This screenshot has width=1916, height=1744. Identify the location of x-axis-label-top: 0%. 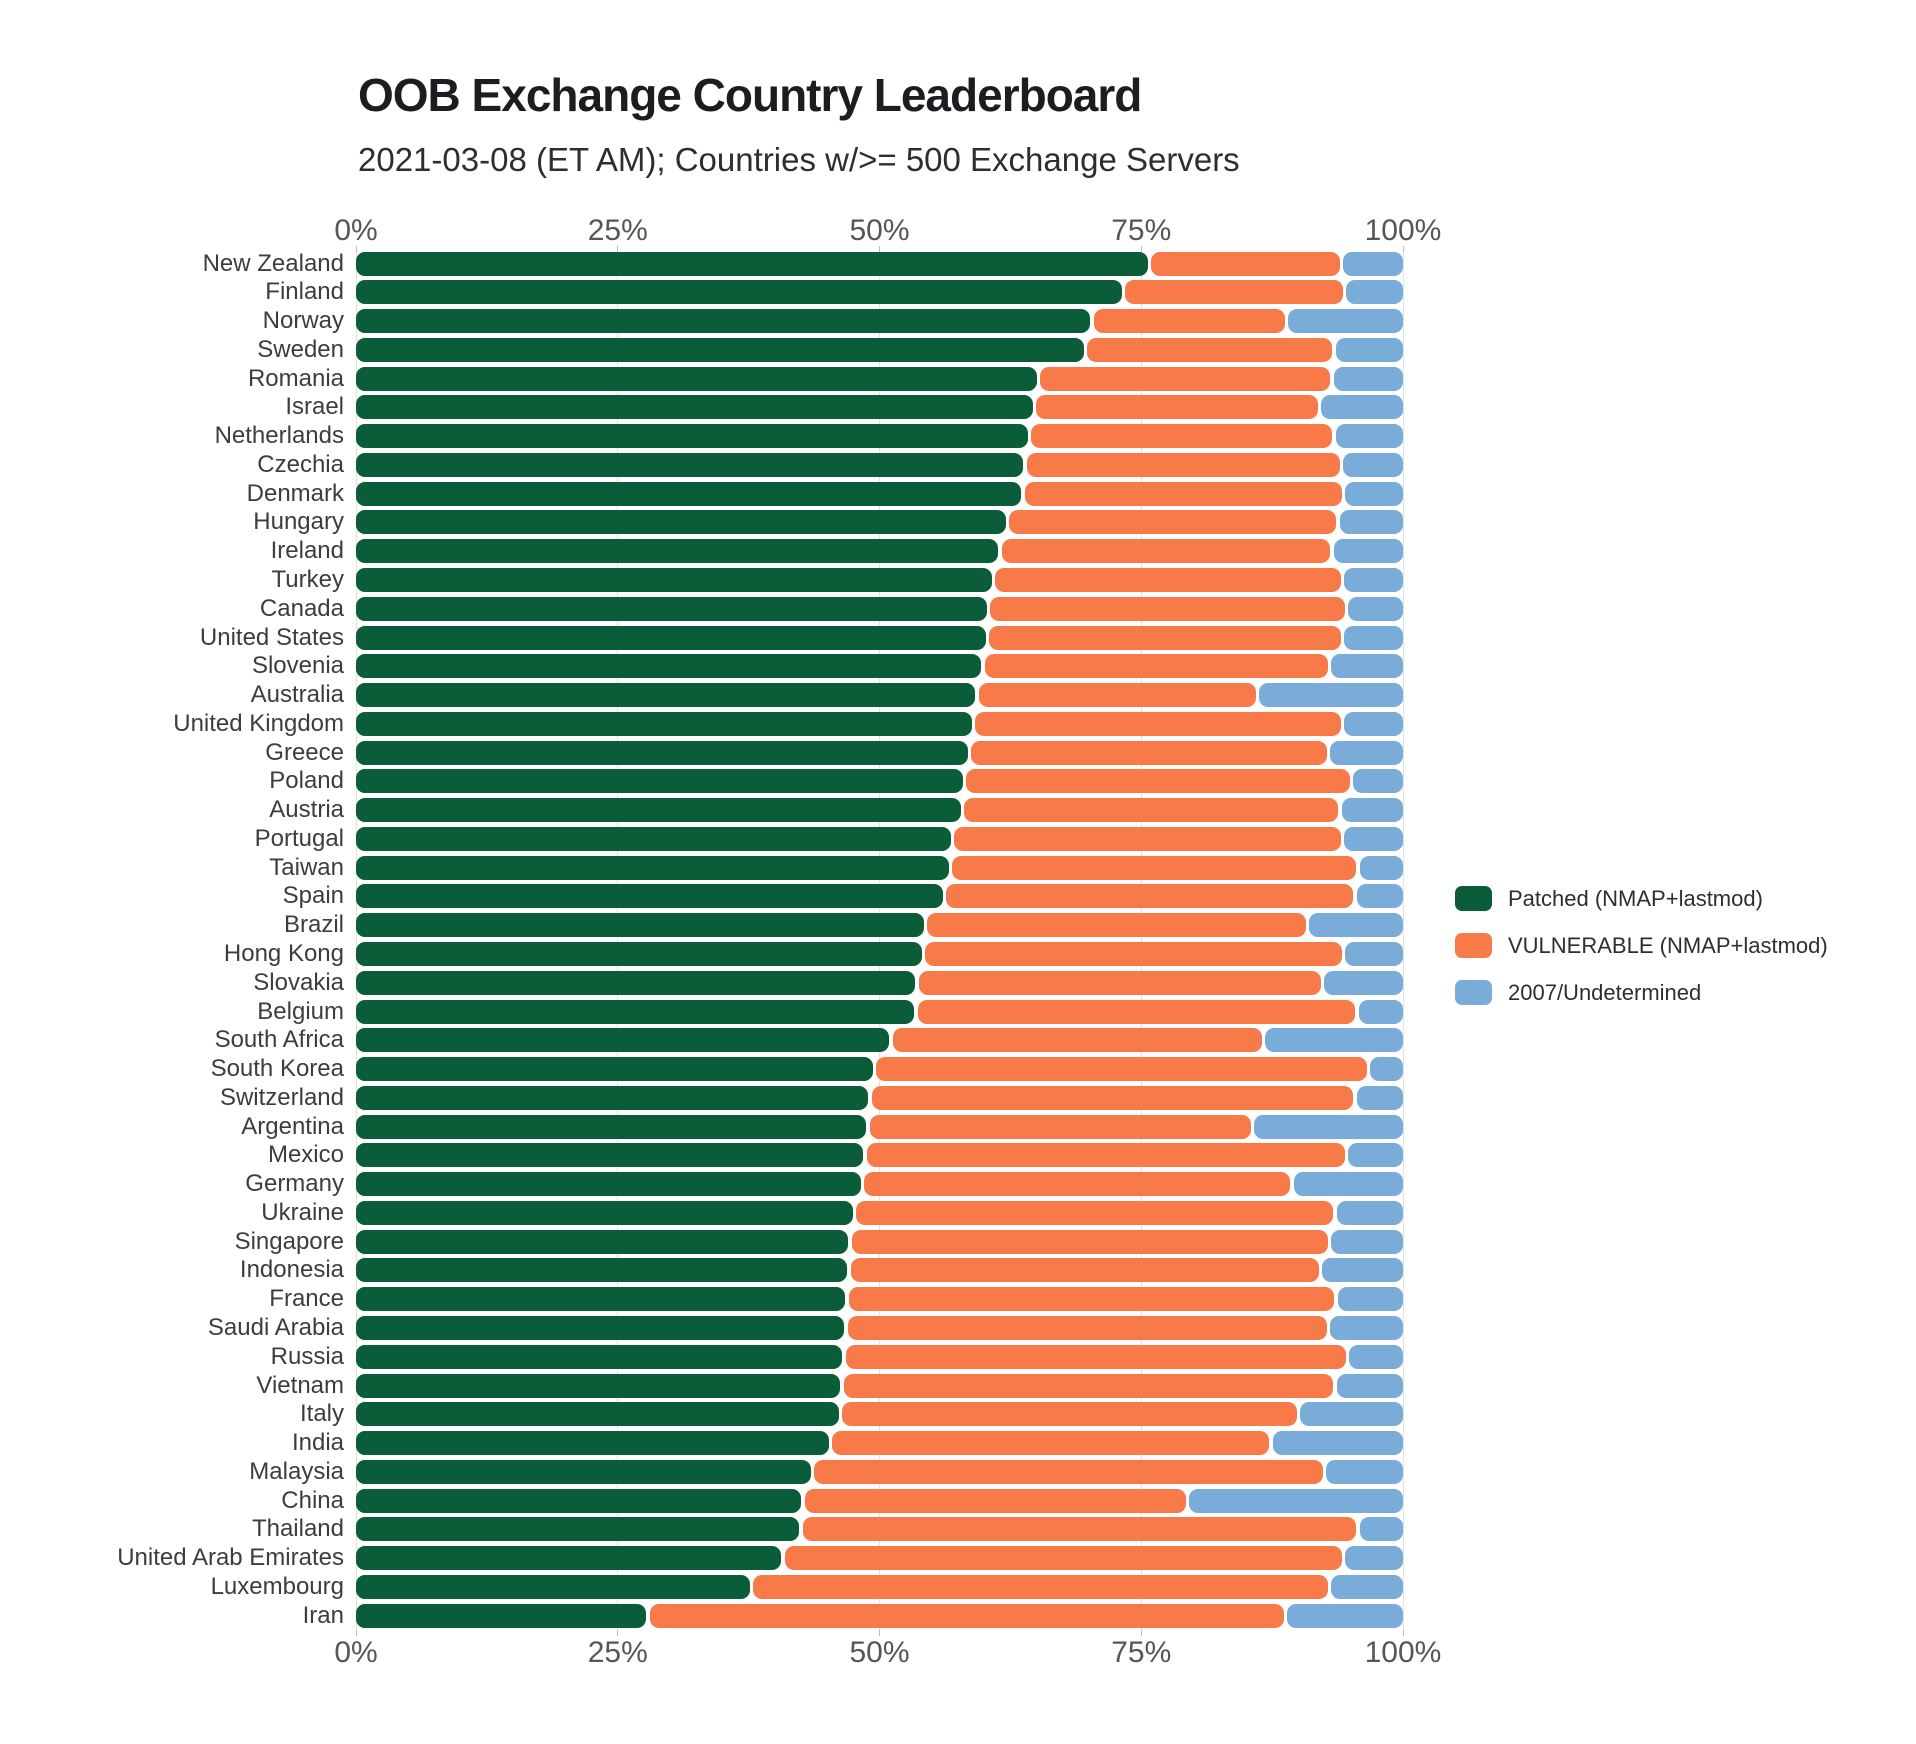
(356, 230).